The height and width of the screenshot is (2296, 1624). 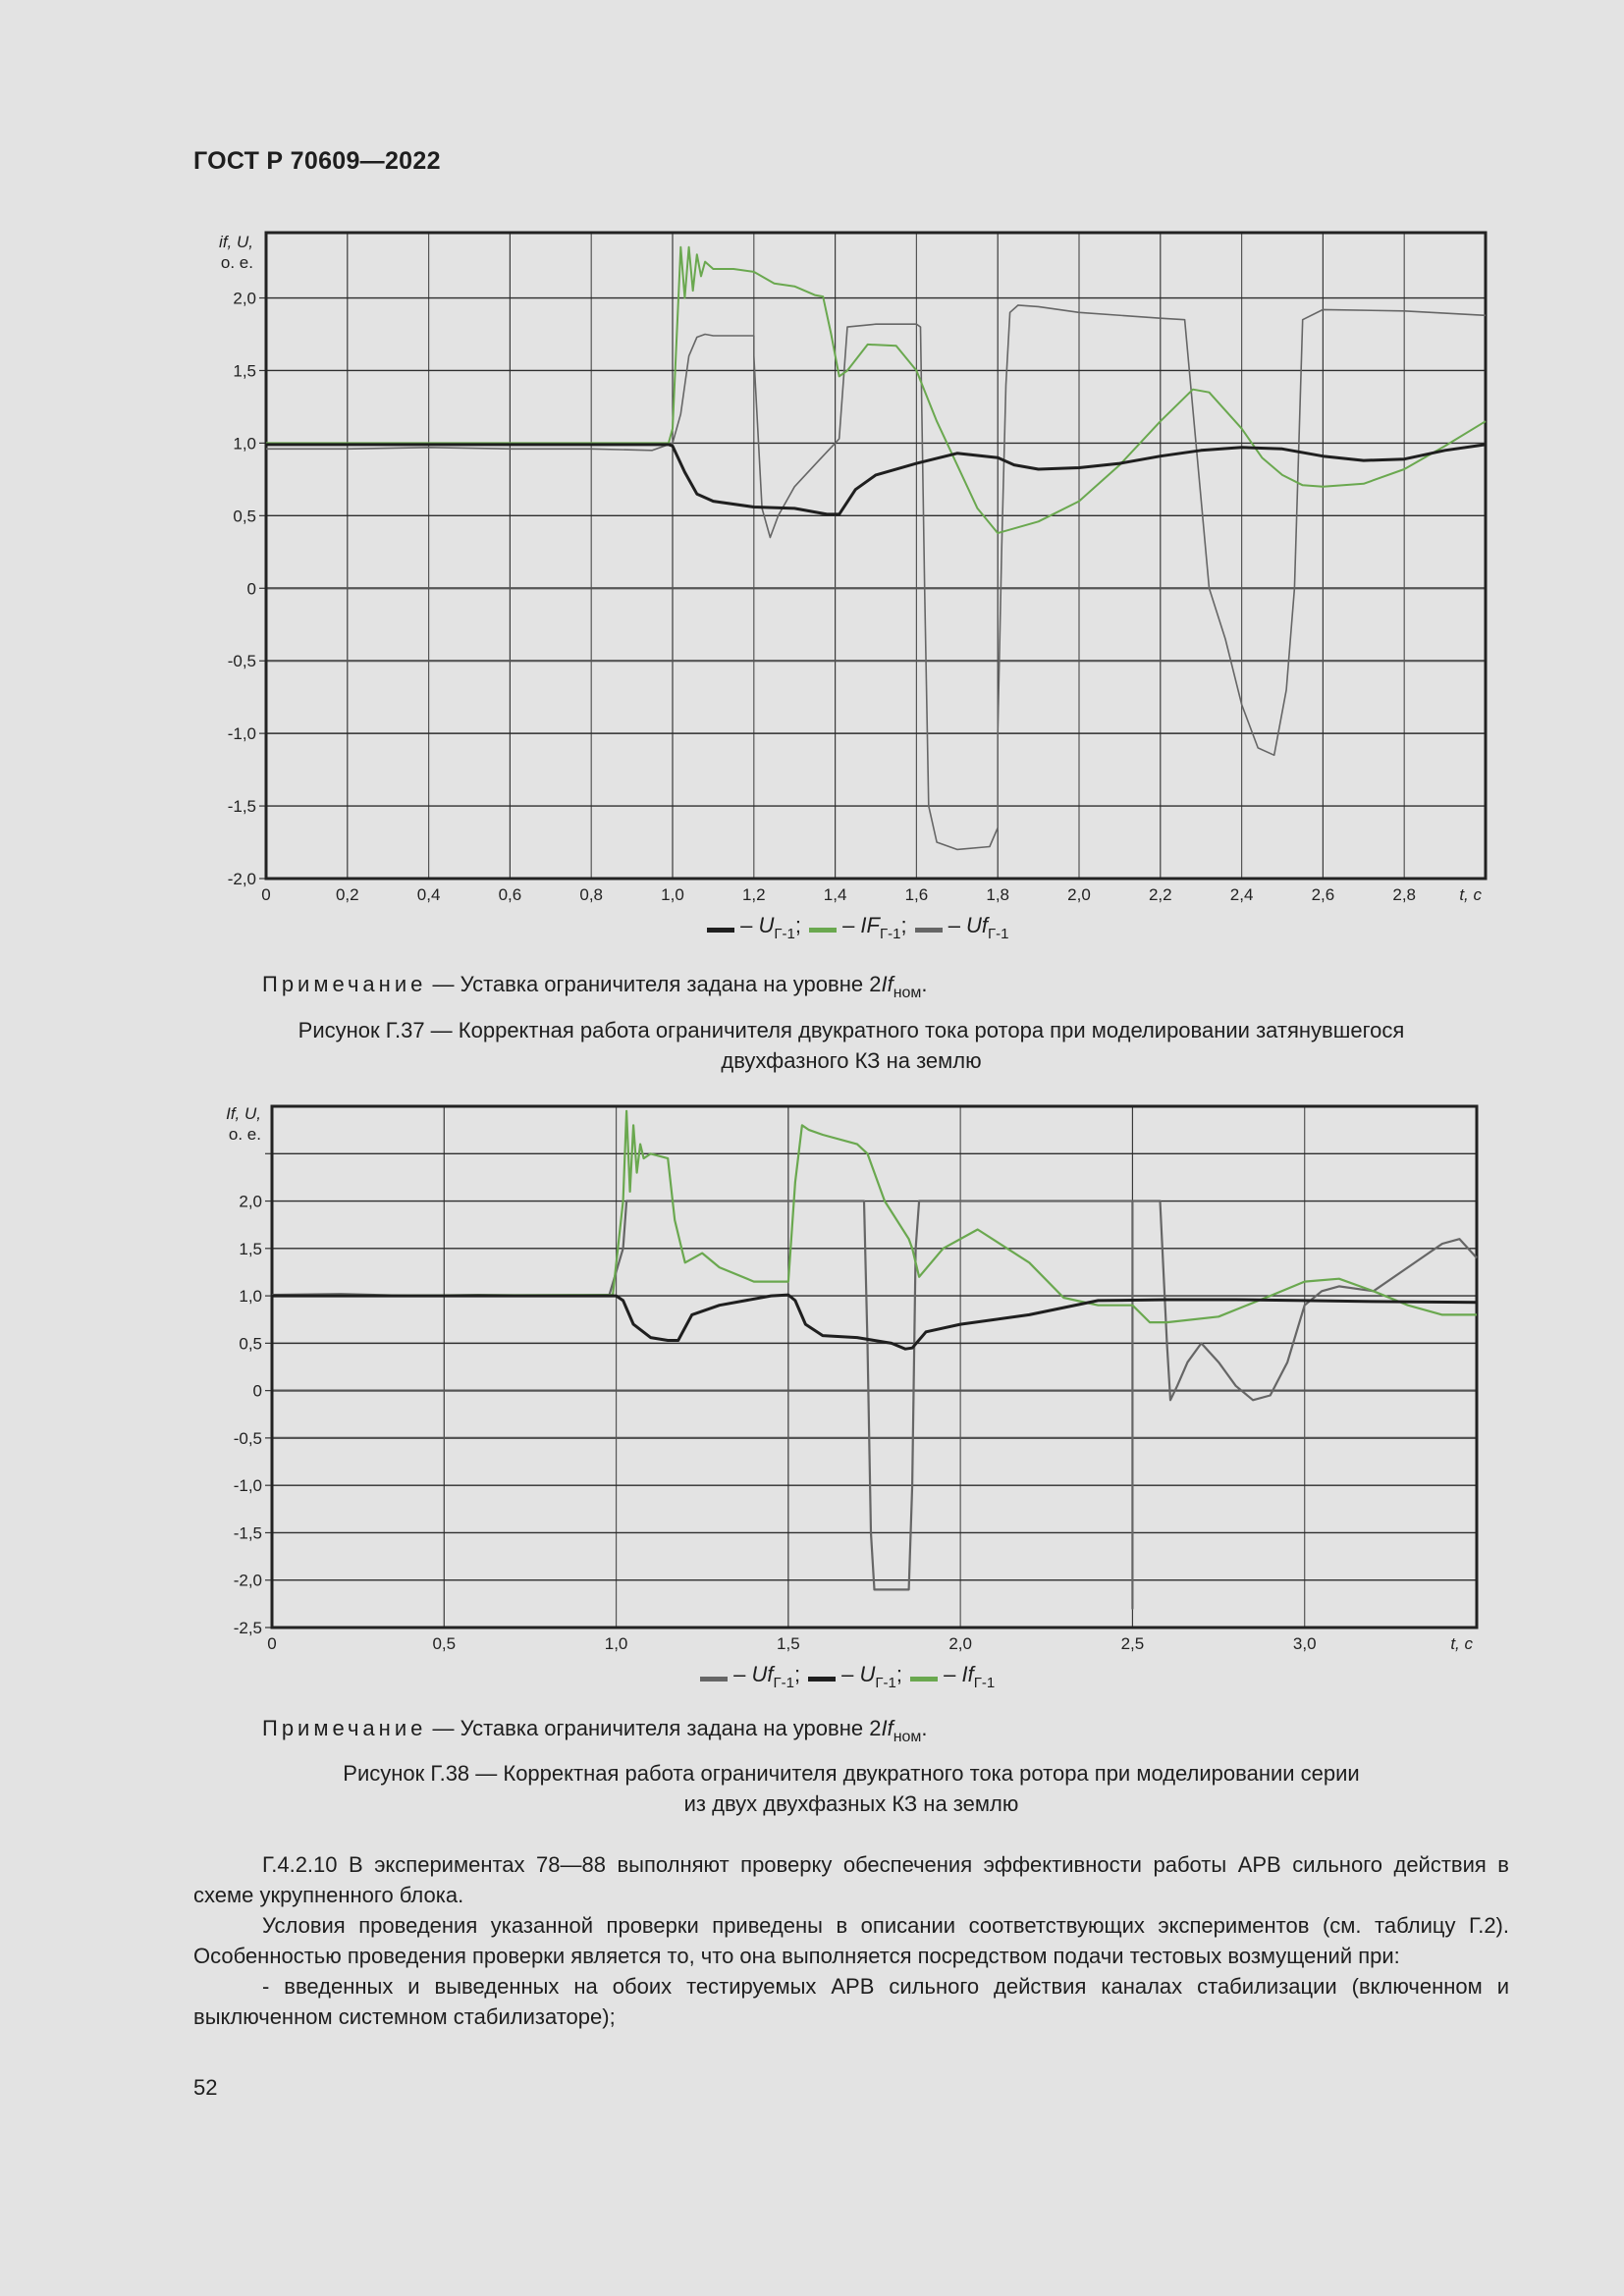 I want to click on chart-legend-g38: – UfГ-1; – UГ-1; – IfГ-1, so click(x=847, y=1676).